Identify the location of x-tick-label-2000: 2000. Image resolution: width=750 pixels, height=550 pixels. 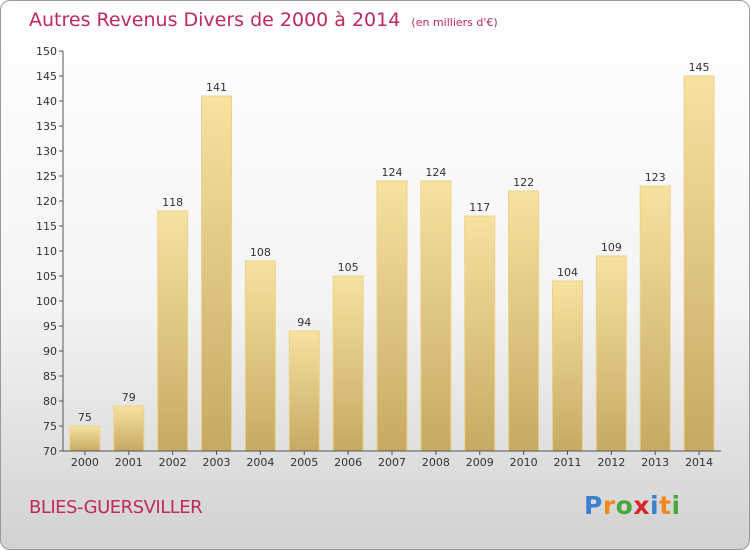
(85, 462).